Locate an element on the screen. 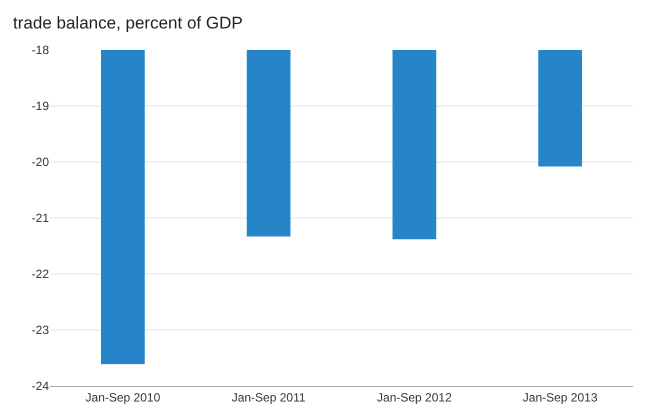 The width and height of the screenshot is (653, 416). x-tick-label: Jan-Sep 2010 is located at coordinates (123, 397).